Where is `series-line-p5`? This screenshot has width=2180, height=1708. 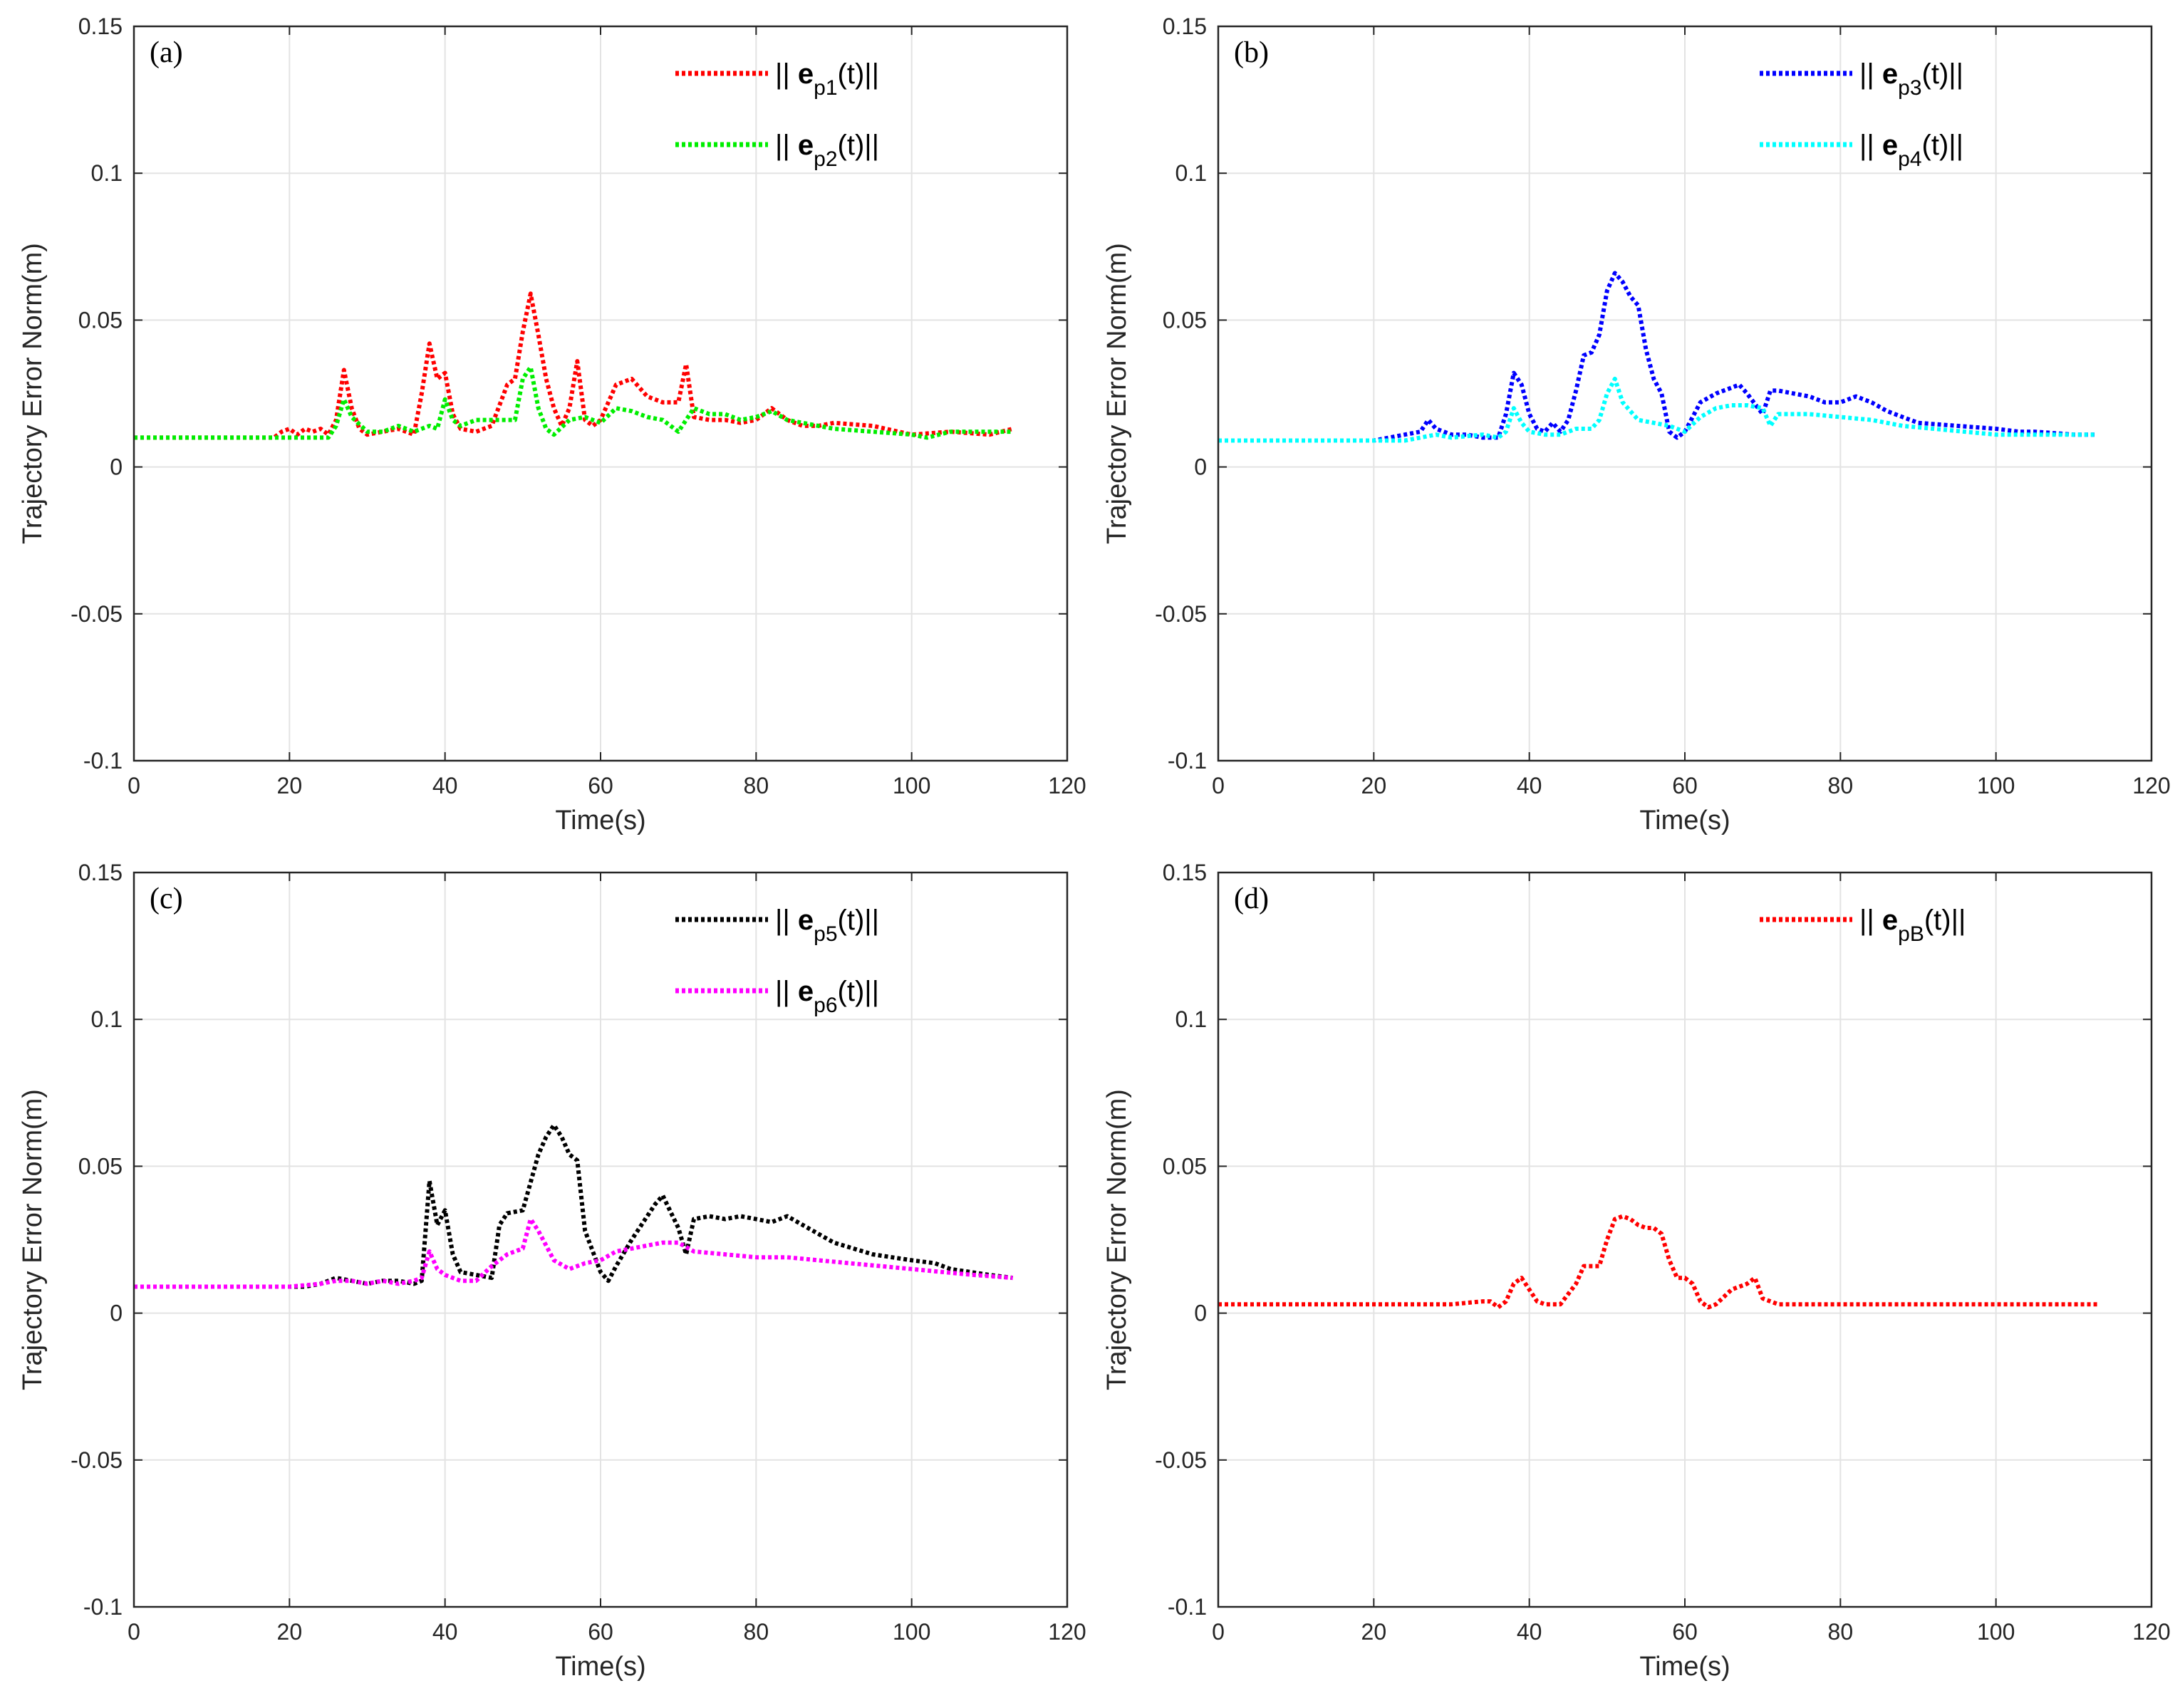
series-line-p5 is located at coordinates (573, 1206).